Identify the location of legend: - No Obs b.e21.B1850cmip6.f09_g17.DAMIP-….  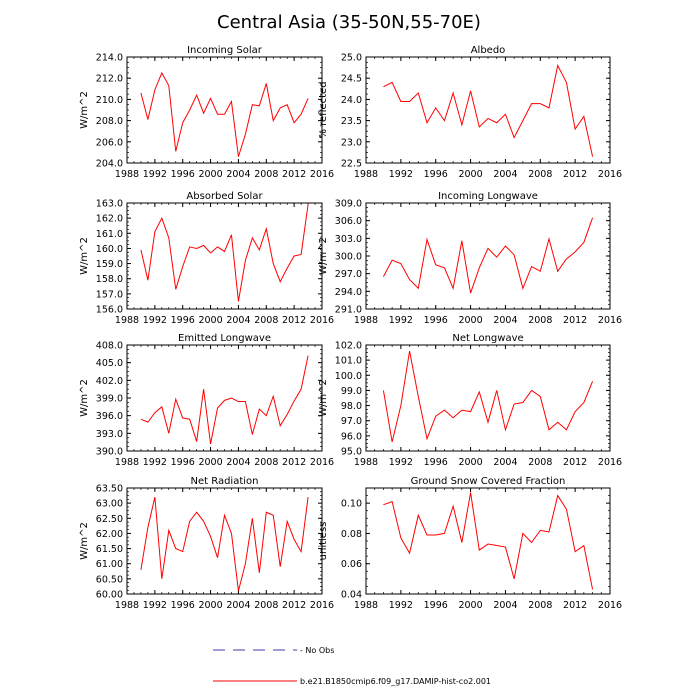
(352, 666).